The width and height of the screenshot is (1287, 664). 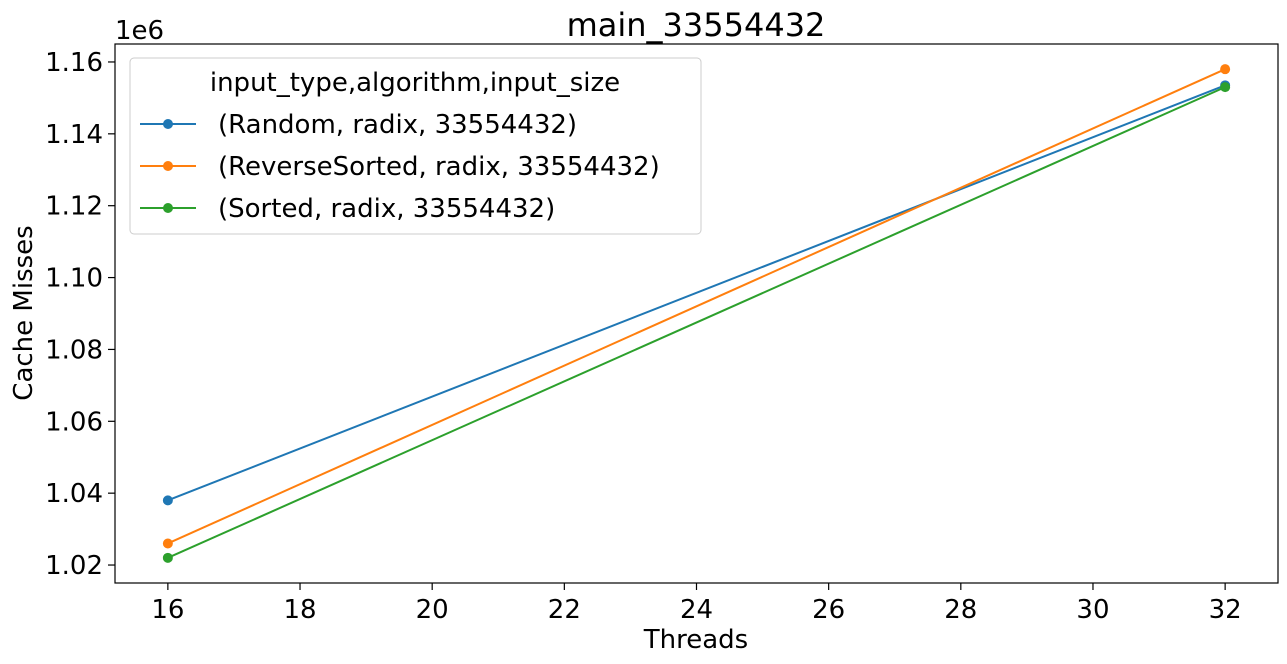 What do you see at coordinates (439, 167) in the screenshot?
I see `legend-label: (ReverseSorted, radix, 33554432)` at bounding box center [439, 167].